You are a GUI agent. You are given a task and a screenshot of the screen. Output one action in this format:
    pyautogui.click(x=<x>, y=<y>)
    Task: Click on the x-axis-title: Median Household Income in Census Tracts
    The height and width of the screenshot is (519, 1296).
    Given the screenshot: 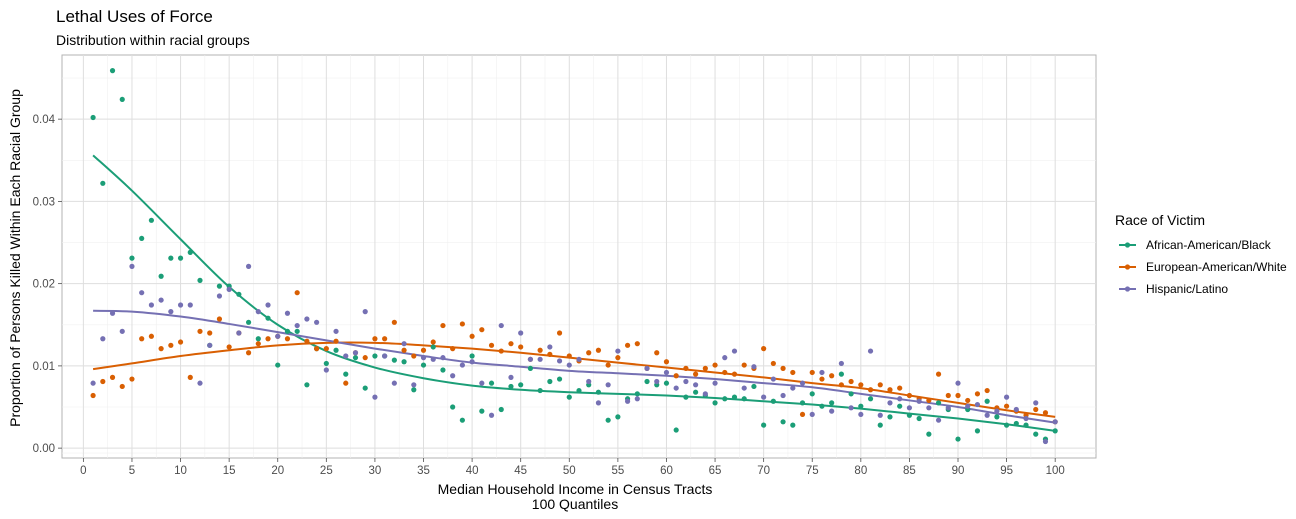 What is the action you would take?
    pyautogui.click(x=575, y=489)
    